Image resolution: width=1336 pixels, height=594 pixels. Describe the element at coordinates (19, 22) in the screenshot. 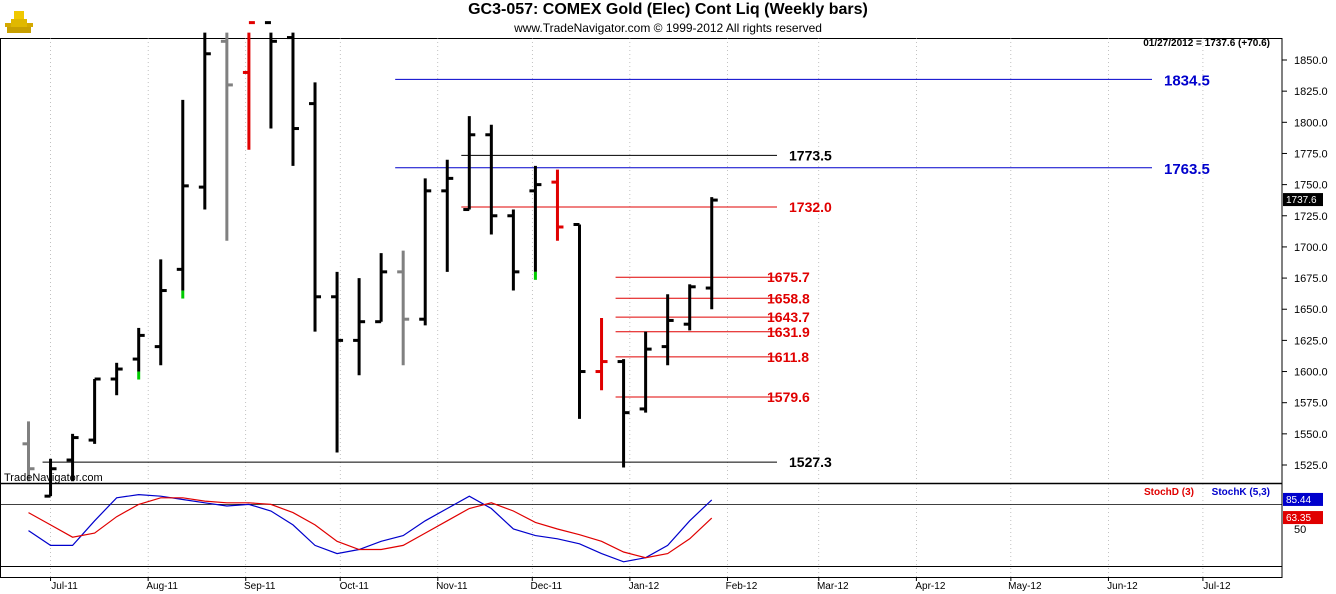

I see `tradenavigator-logo` at that location.